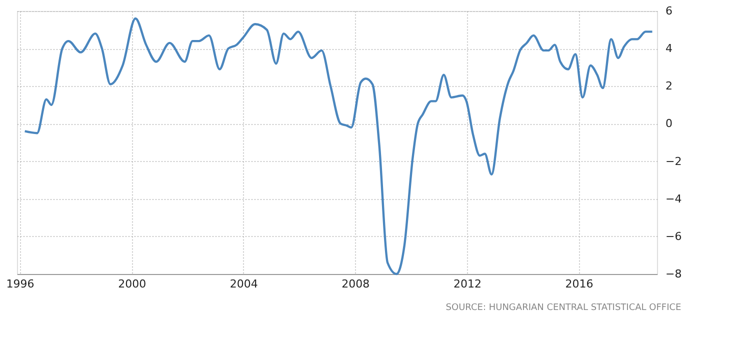  Describe the element at coordinates (674, 236) in the screenshot. I see `y-tick-label: −6` at that location.